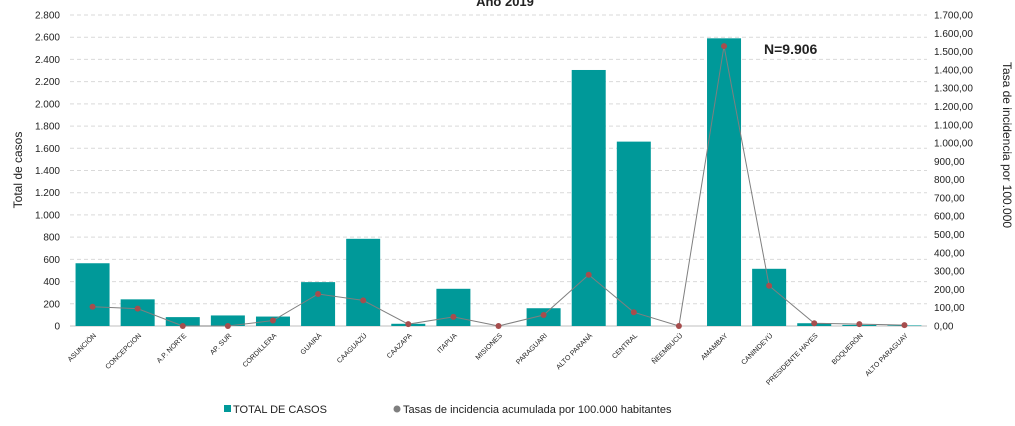 This screenshot has height=426, width=1015. Describe the element at coordinates (532, 349) in the screenshot. I see `category-label: PARAGUARI` at that location.